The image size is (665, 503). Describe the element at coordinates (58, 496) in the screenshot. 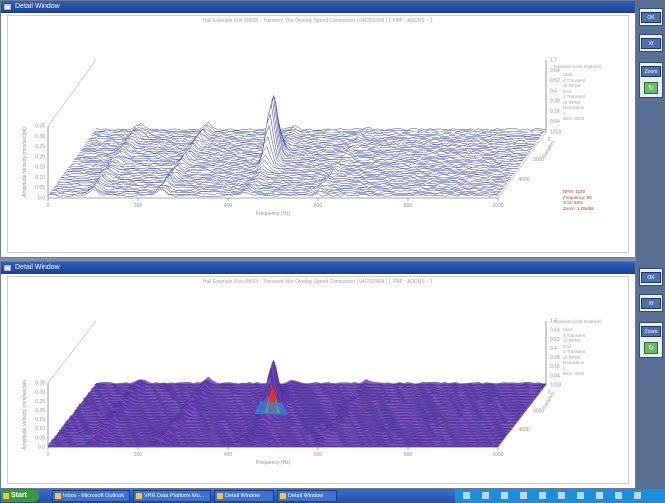

I see `outlook-icon` at that location.